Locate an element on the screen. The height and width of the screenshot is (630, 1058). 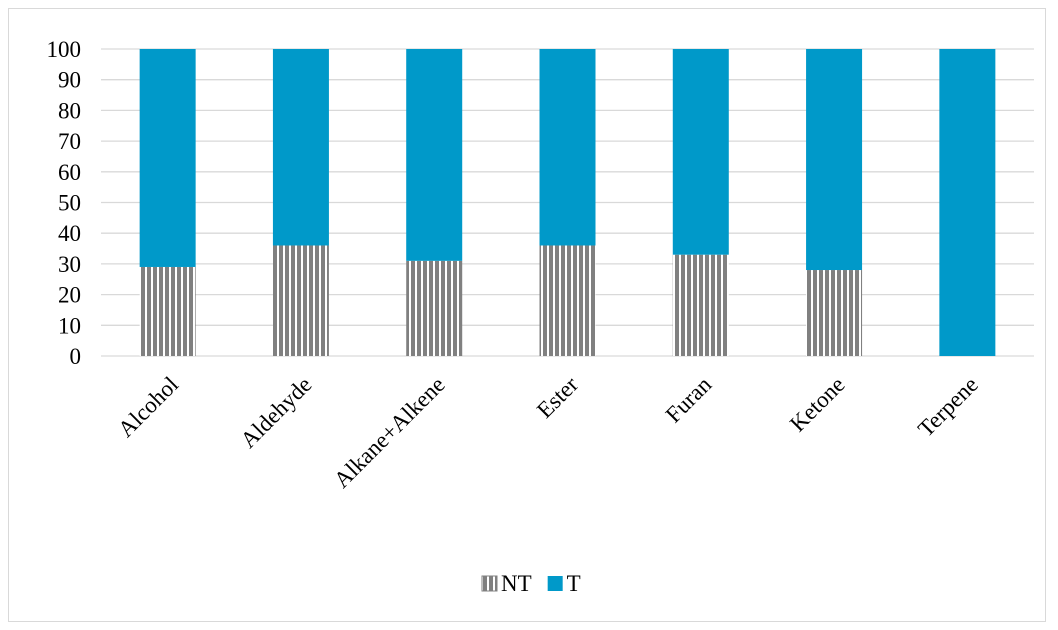
y-tick-label: 20 is located at coordinates (69, 295).